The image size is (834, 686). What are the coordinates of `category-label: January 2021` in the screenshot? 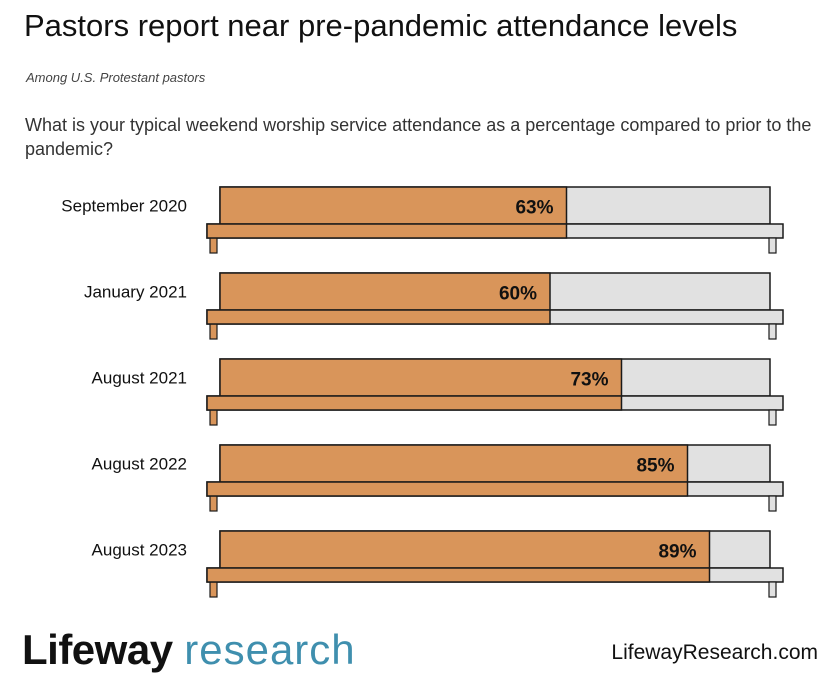 It's located at (135, 292).